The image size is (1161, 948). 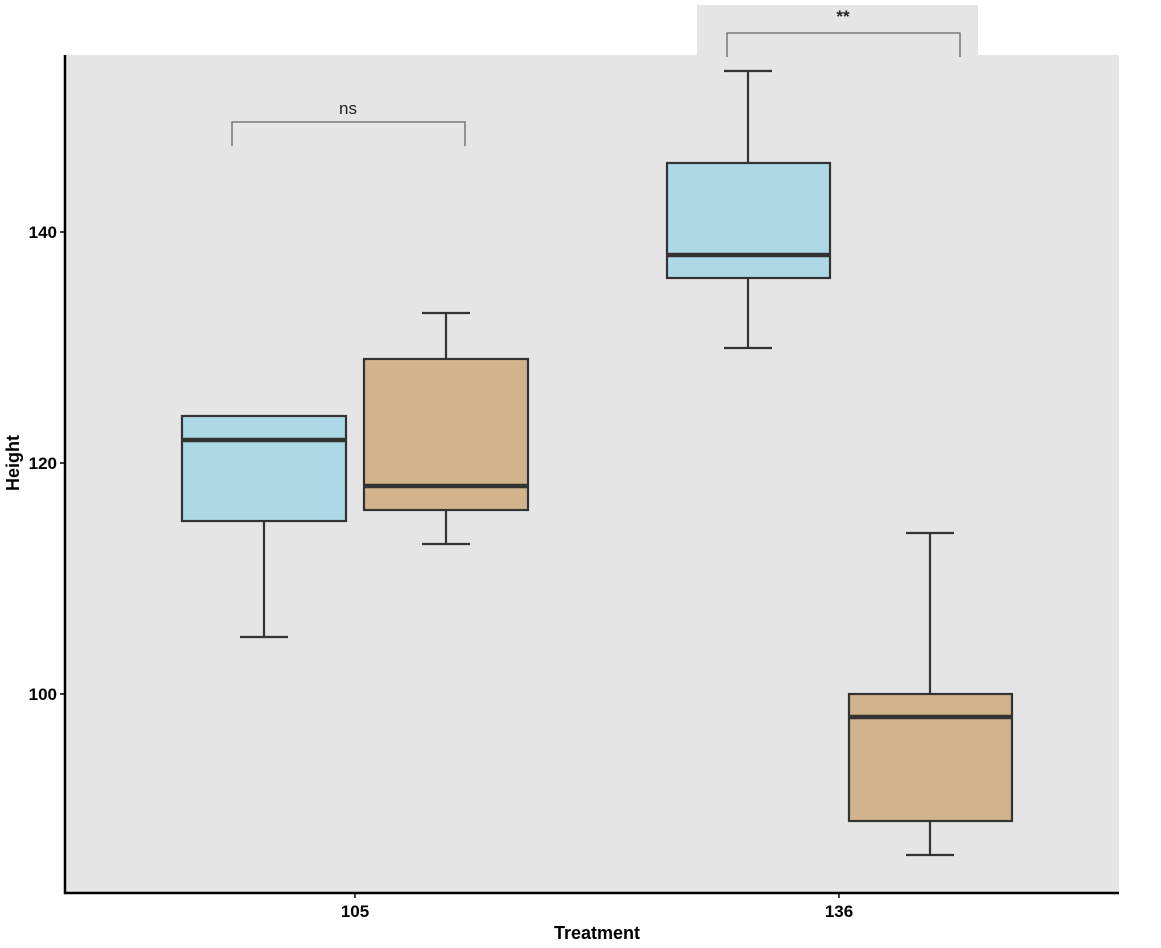 What do you see at coordinates (843, 32) in the screenshot?
I see `significance-bracket-136: **` at bounding box center [843, 32].